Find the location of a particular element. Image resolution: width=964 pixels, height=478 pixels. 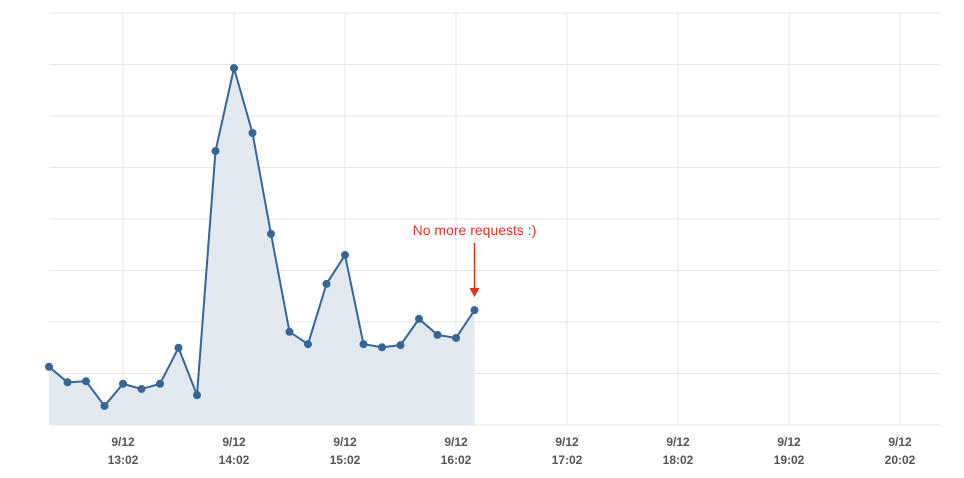

x-tick-time: 14:02 is located at coordinates (234, 460).